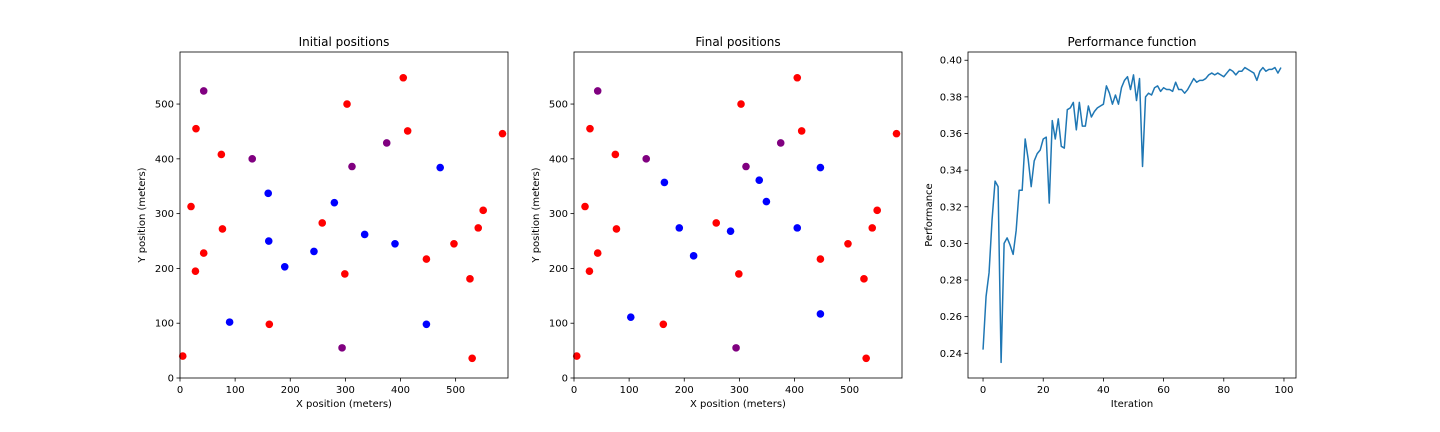 This screenshot has height=432, width=1440. What do you see at coordinates (951, 171) in the screenshot?
I see `y-tick-label: 0.34` at bounding box center [951, 171].